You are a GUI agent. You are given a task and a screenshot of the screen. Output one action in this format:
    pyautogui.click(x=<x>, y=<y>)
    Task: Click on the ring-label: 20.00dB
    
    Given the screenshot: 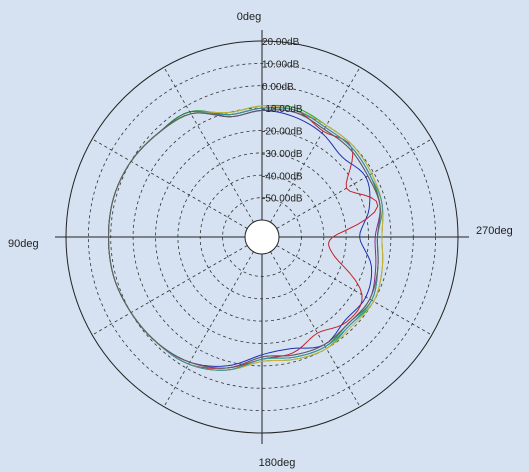 What is the action you would take?
    pyautogui.click(x=281, y=42)
    